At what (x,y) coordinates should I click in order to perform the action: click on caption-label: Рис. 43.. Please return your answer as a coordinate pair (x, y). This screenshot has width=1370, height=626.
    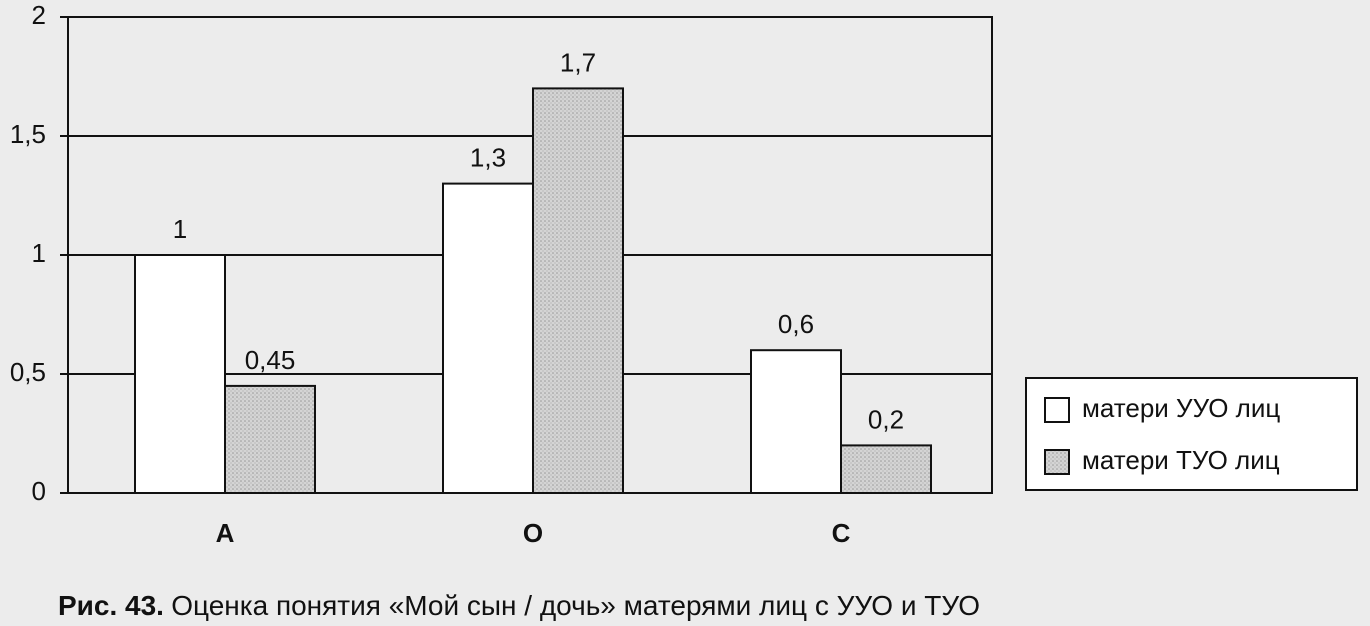
    Looking at the image, I should click on (111, 605).